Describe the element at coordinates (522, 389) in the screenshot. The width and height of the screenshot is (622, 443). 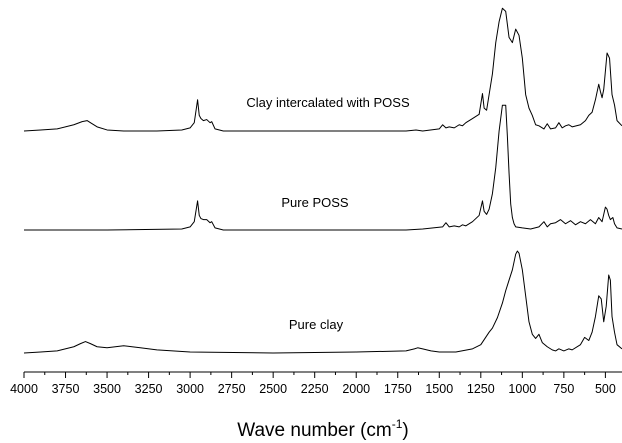
I see `x-tick-label: 1000` at that location.